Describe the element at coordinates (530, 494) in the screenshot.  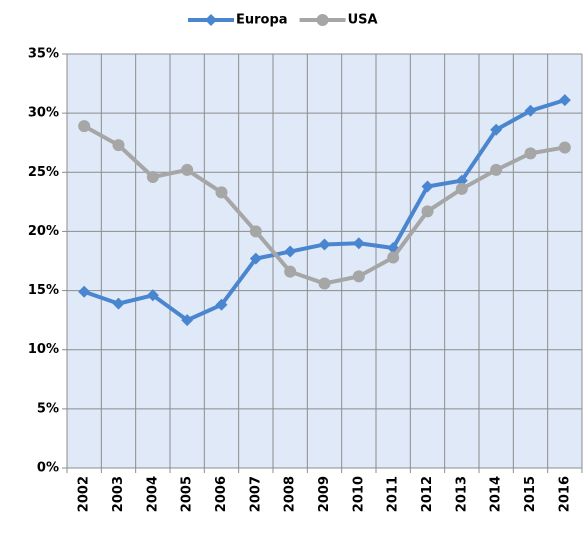
I see `x-tick-label: 2015` at that location.